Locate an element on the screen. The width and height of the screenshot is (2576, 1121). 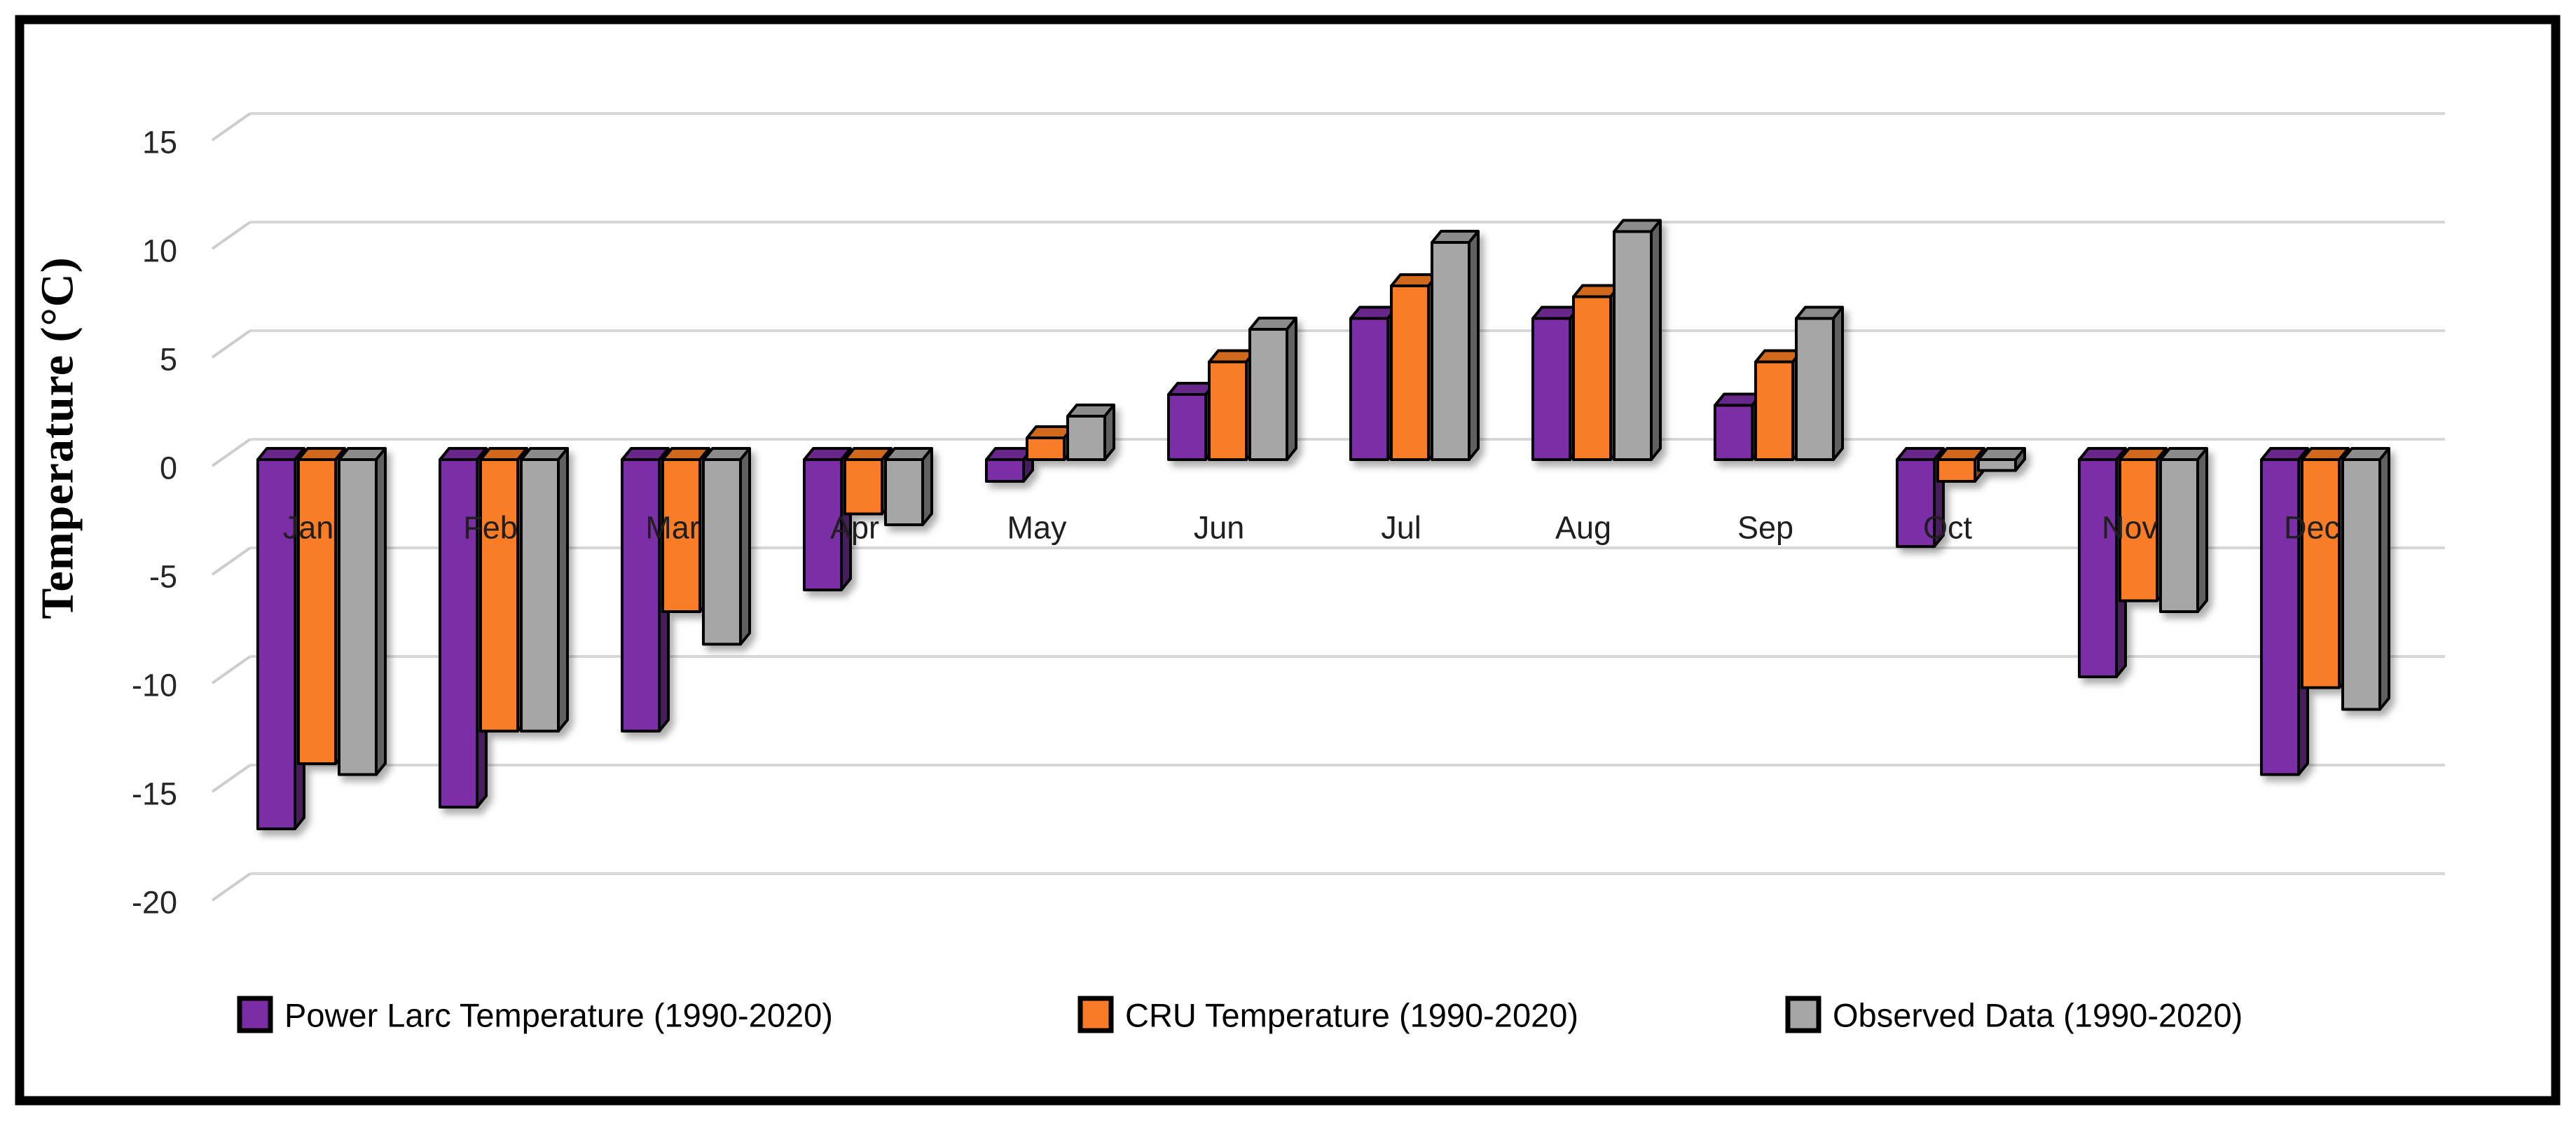
x-category-label: Jul is located at coordinates (1401, 528).